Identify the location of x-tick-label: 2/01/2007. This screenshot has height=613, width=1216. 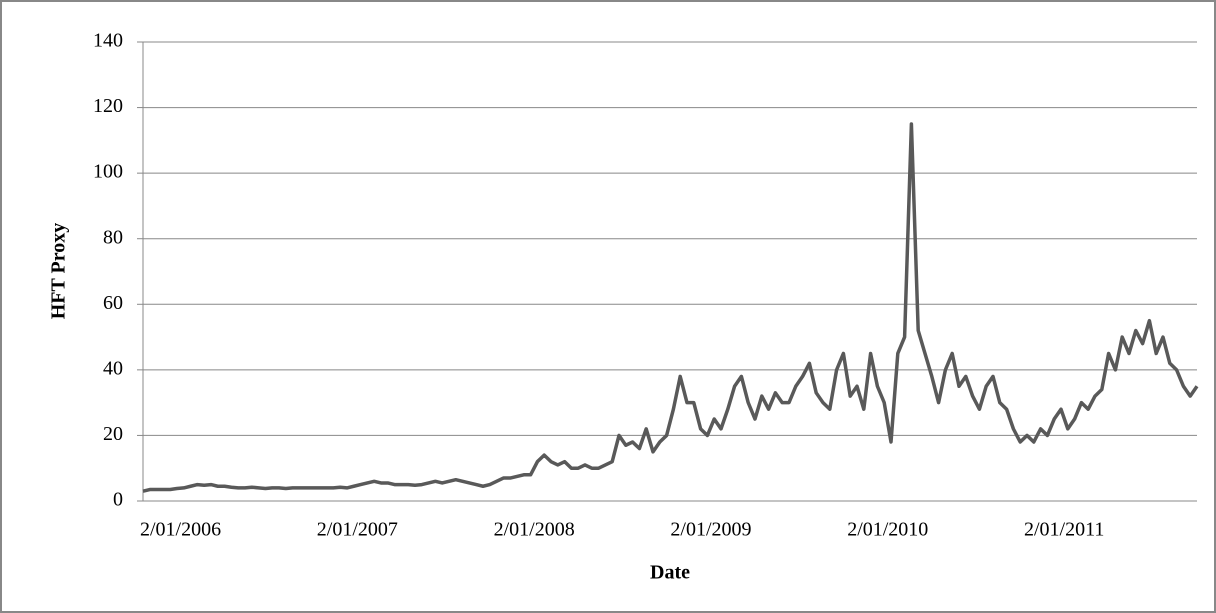
(357, 530).